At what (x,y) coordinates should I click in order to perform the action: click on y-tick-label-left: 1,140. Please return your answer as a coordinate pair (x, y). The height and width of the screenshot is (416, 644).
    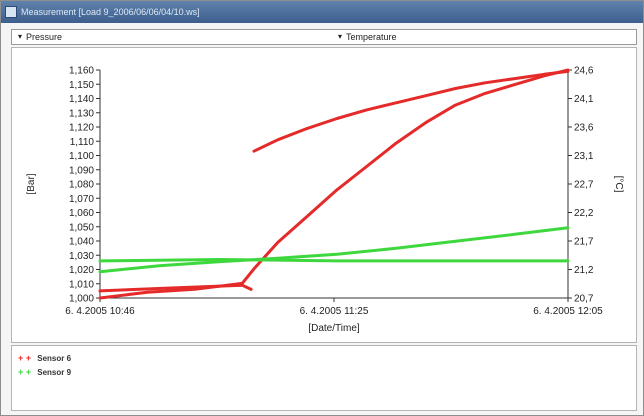
    Looking at the image, I should click on (81, 99).